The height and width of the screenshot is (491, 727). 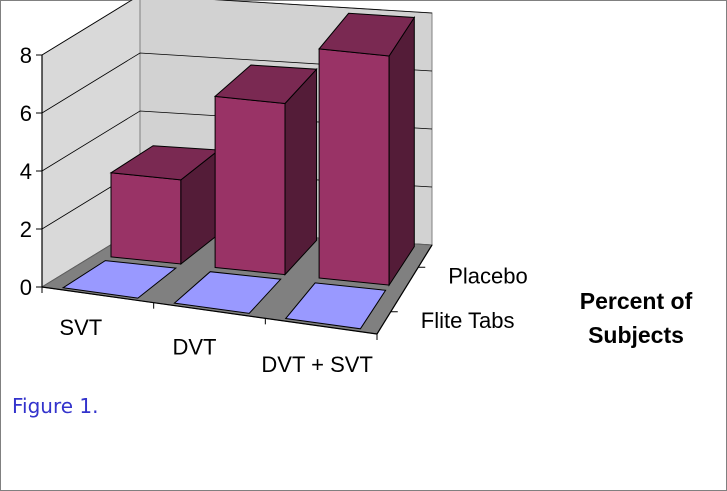 What do you see at coordinates (468, 320) in the screenshot?
I see `series-label-0: Flite Tabs` at bounding box center [468, 320].